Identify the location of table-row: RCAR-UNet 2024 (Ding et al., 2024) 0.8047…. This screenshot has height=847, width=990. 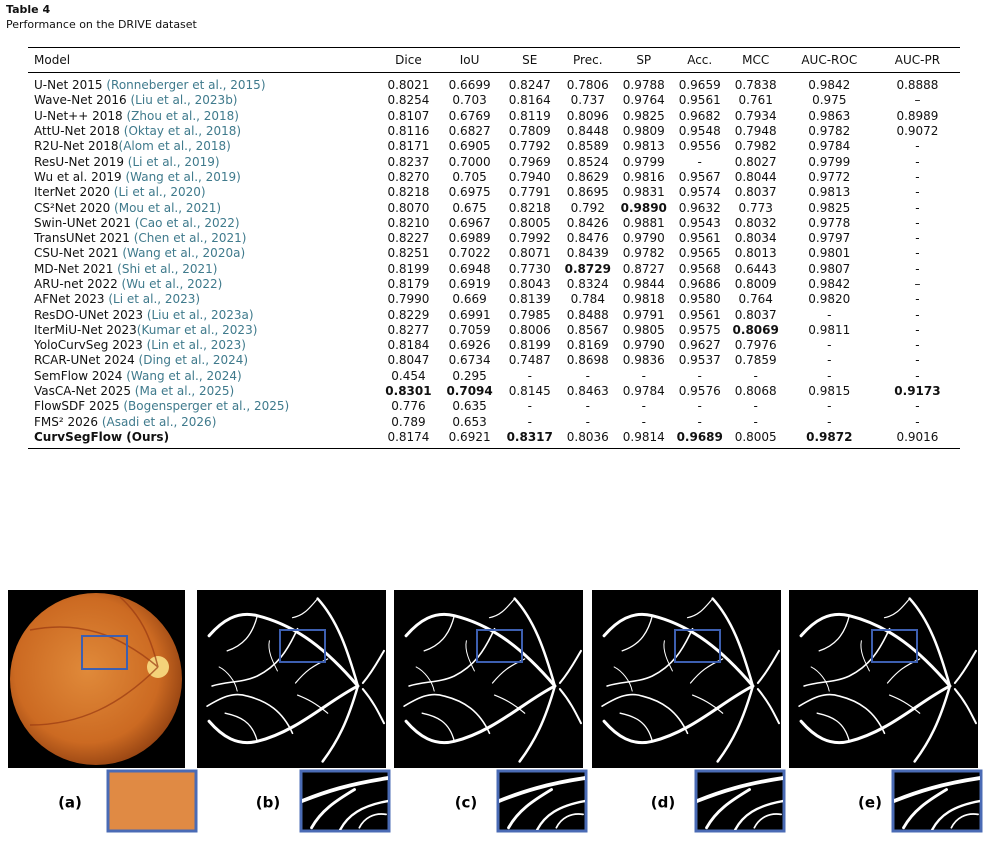
(494, 360).